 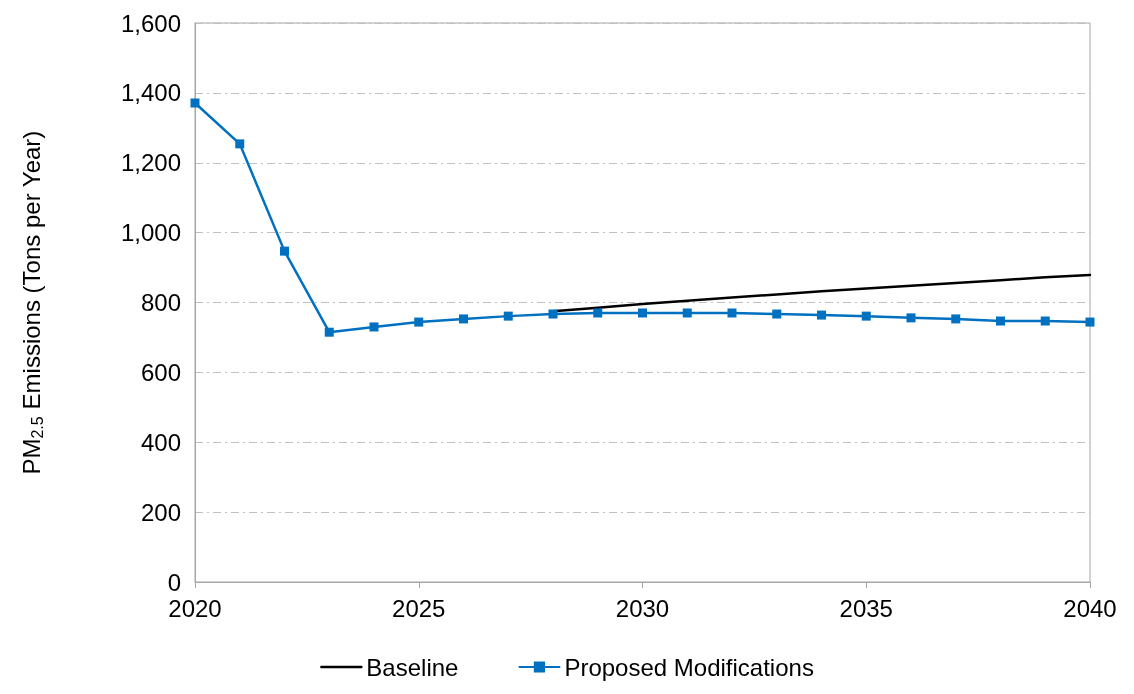 What do you see at coordinates (160, 512) in the screenshot?
I see `y-tick-label: 200` at bounding box center [160, 512].